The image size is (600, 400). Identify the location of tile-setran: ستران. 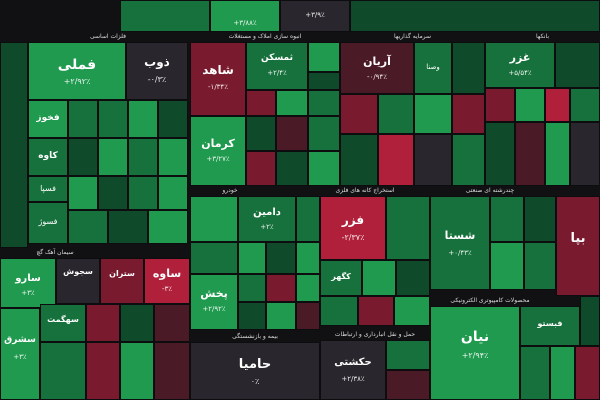
(122, 281).